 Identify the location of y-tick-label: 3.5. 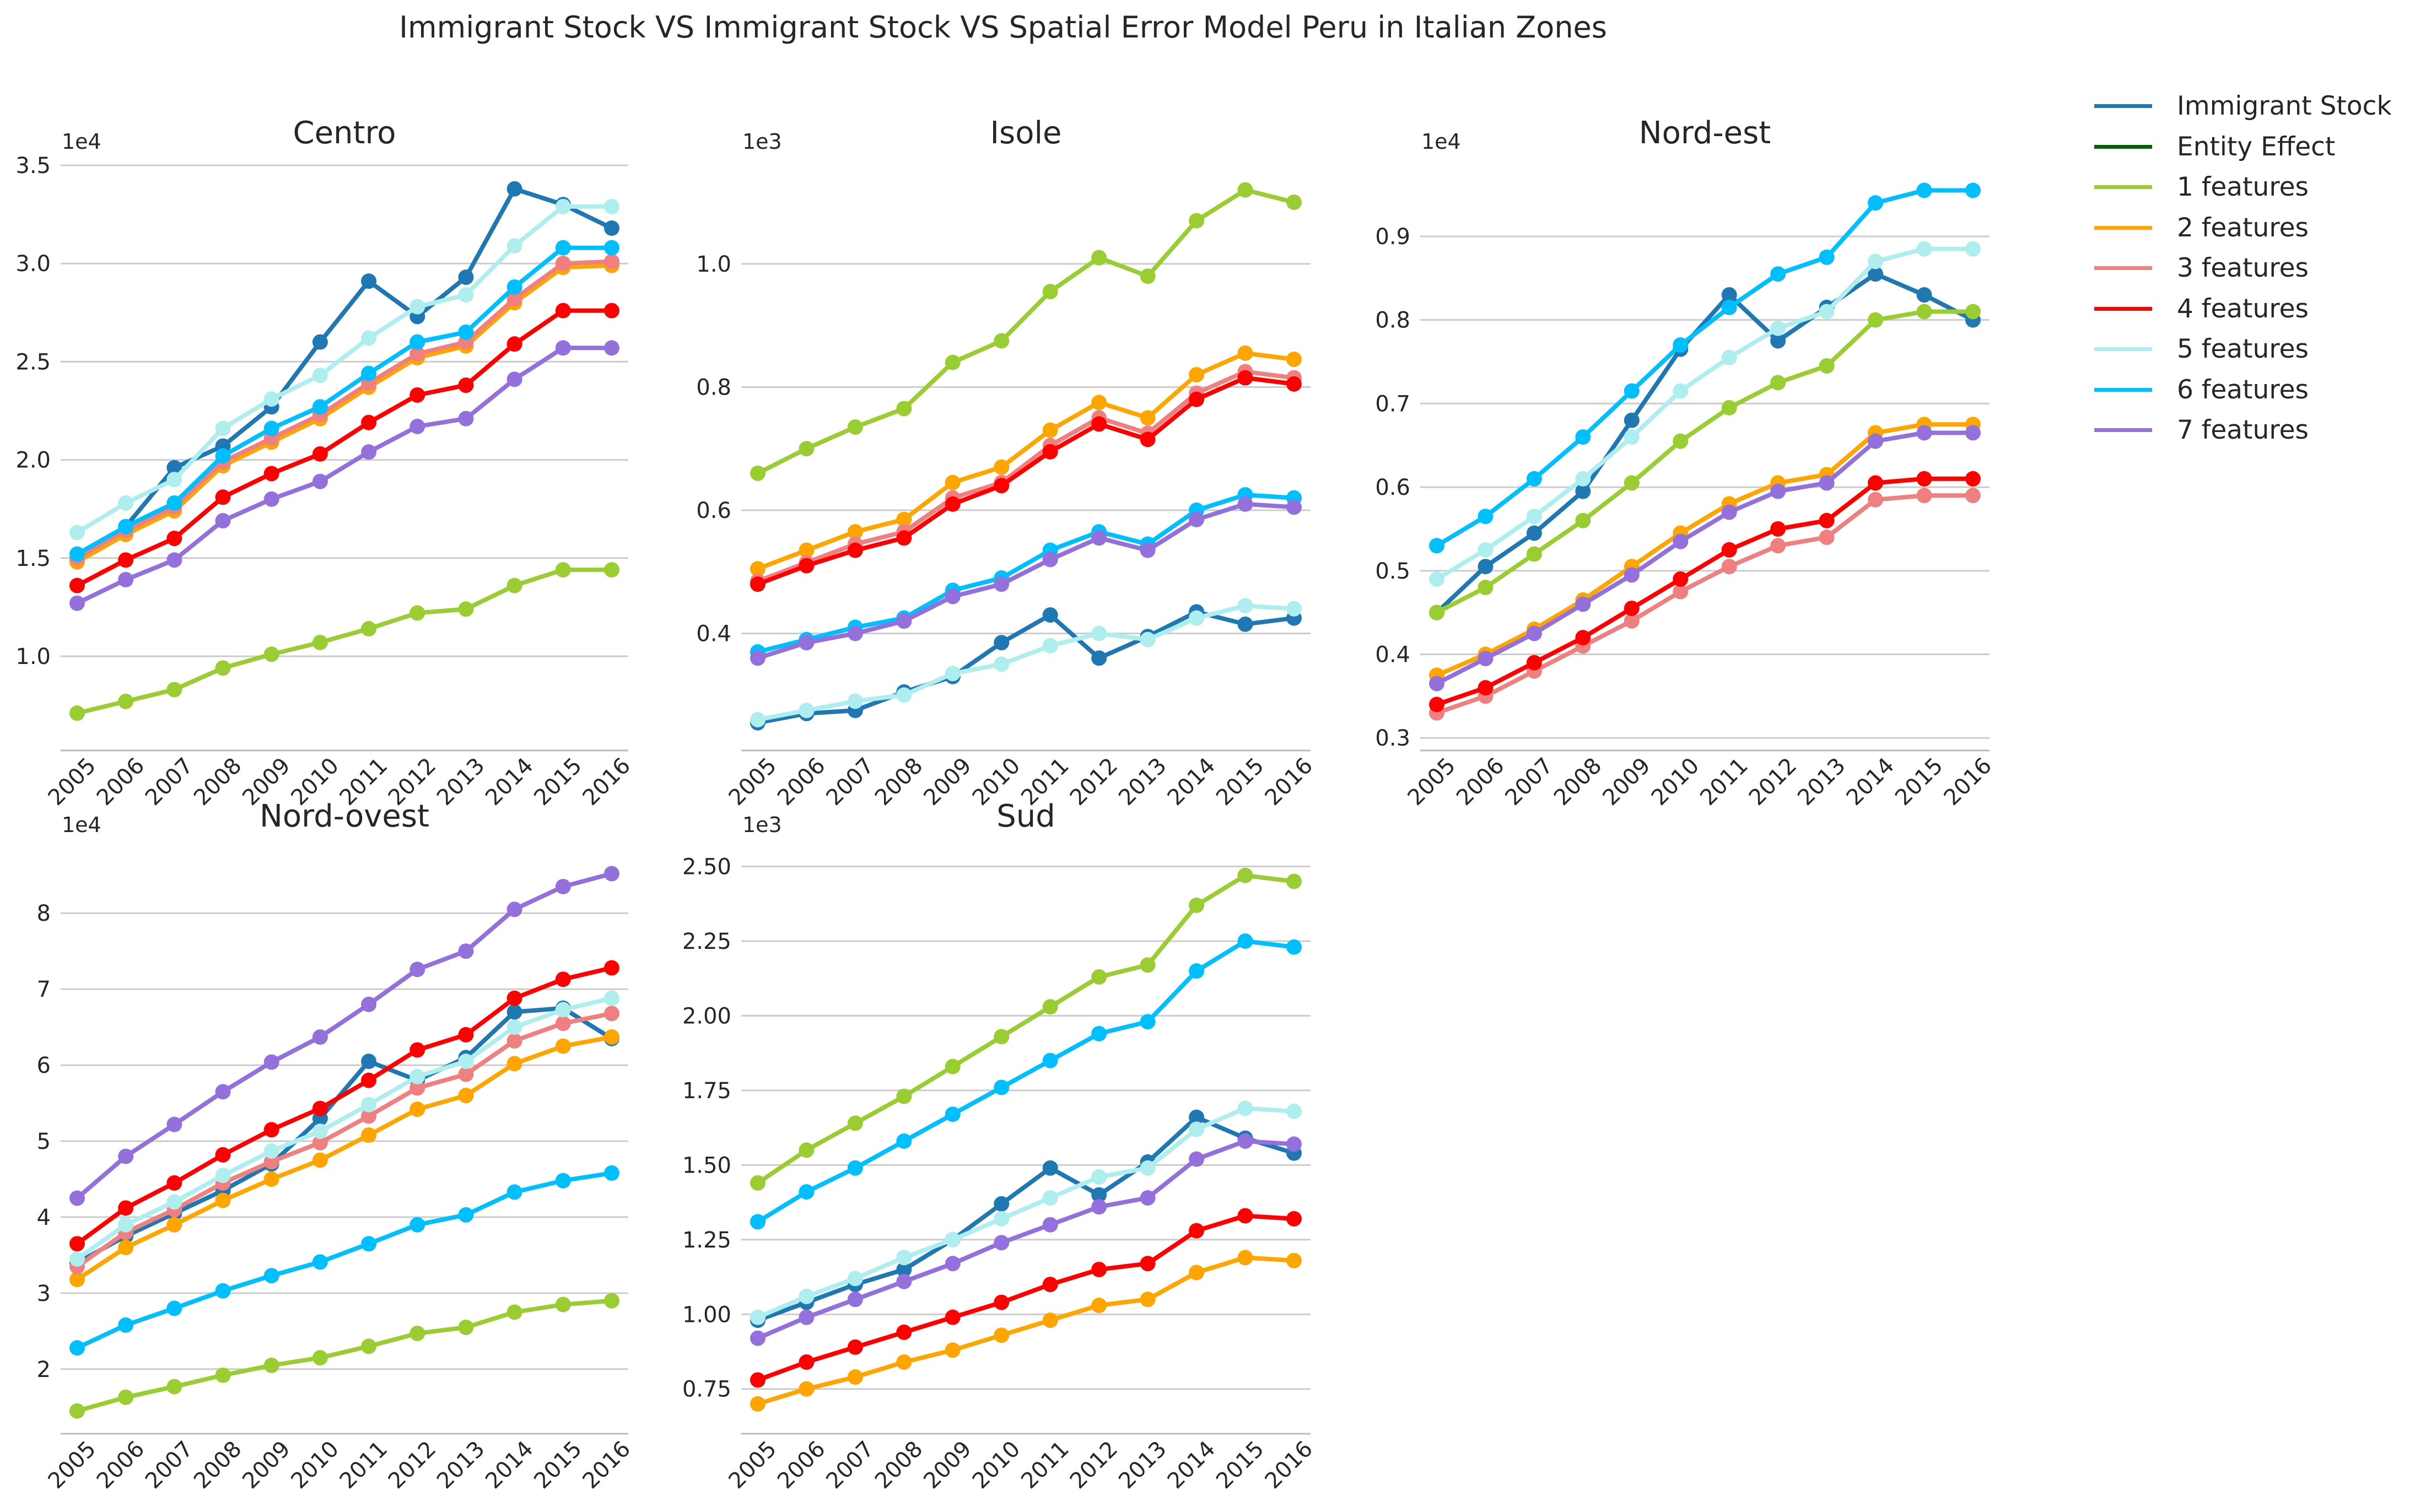
(33, 166).